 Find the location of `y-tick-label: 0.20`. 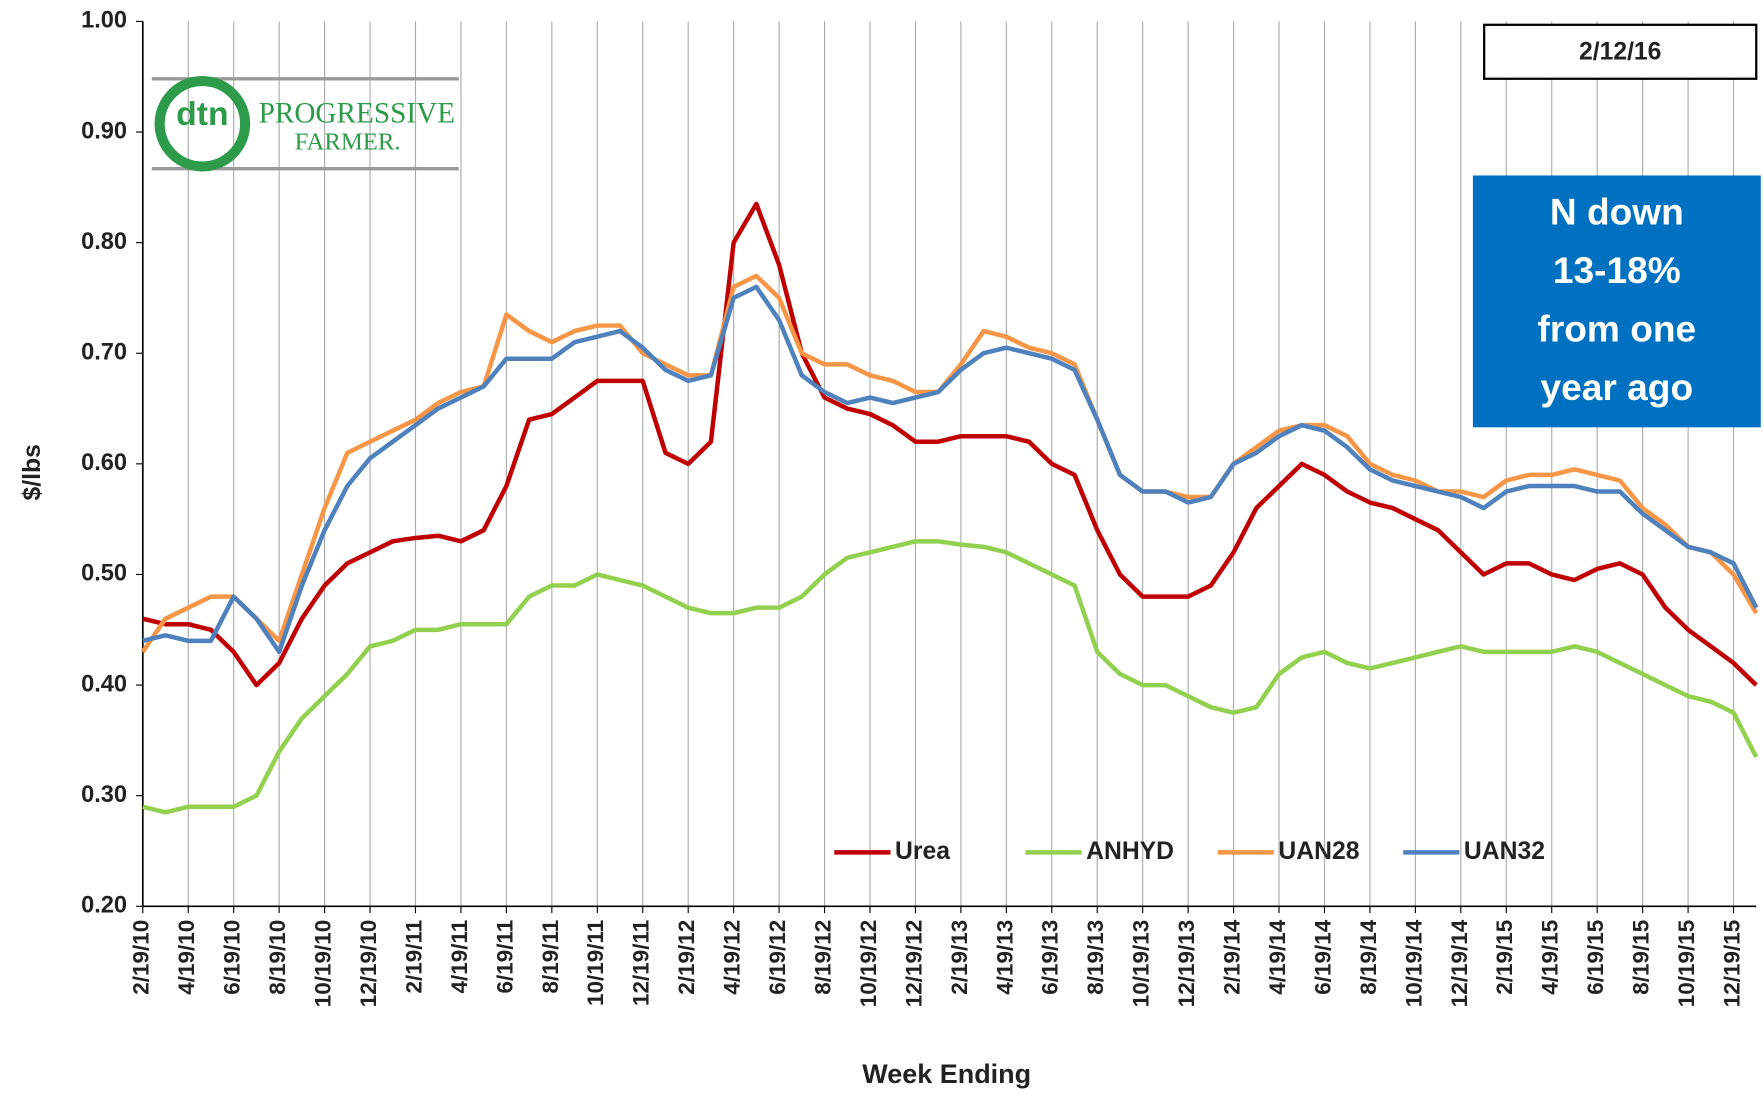

y-tick-label: 0.20 is located at coordinates (104, 906).